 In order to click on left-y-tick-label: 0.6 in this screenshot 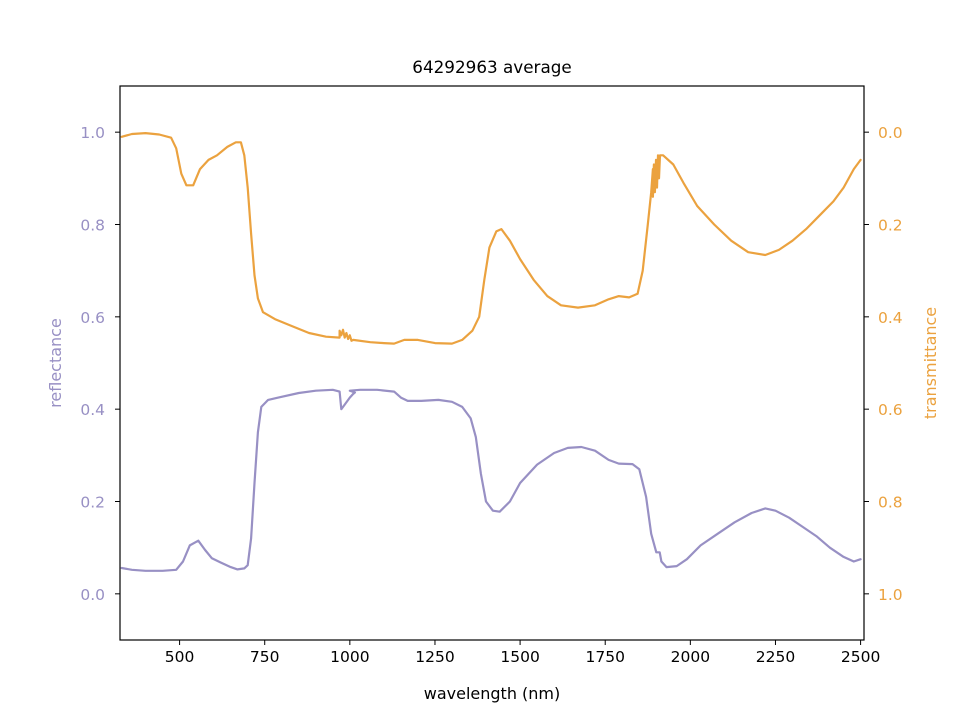, I will do `click(92, 318)`.